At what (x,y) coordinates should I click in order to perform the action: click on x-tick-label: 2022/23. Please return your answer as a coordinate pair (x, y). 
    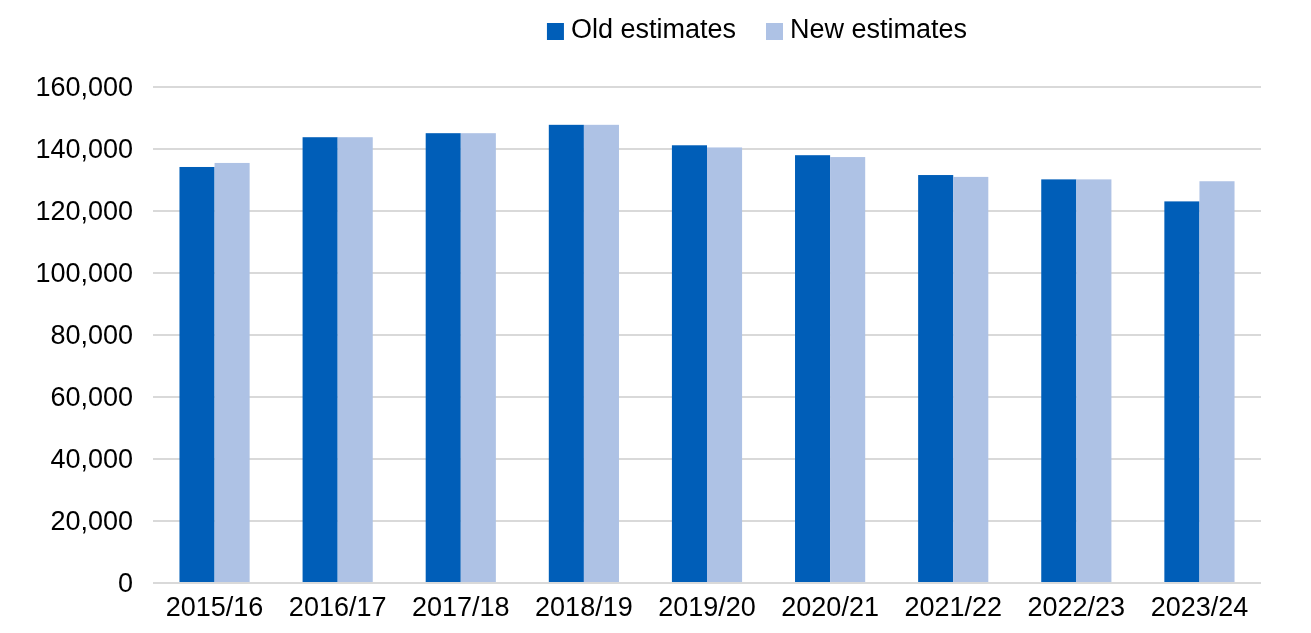
    Looking at the image, I should click on (1076, 607).